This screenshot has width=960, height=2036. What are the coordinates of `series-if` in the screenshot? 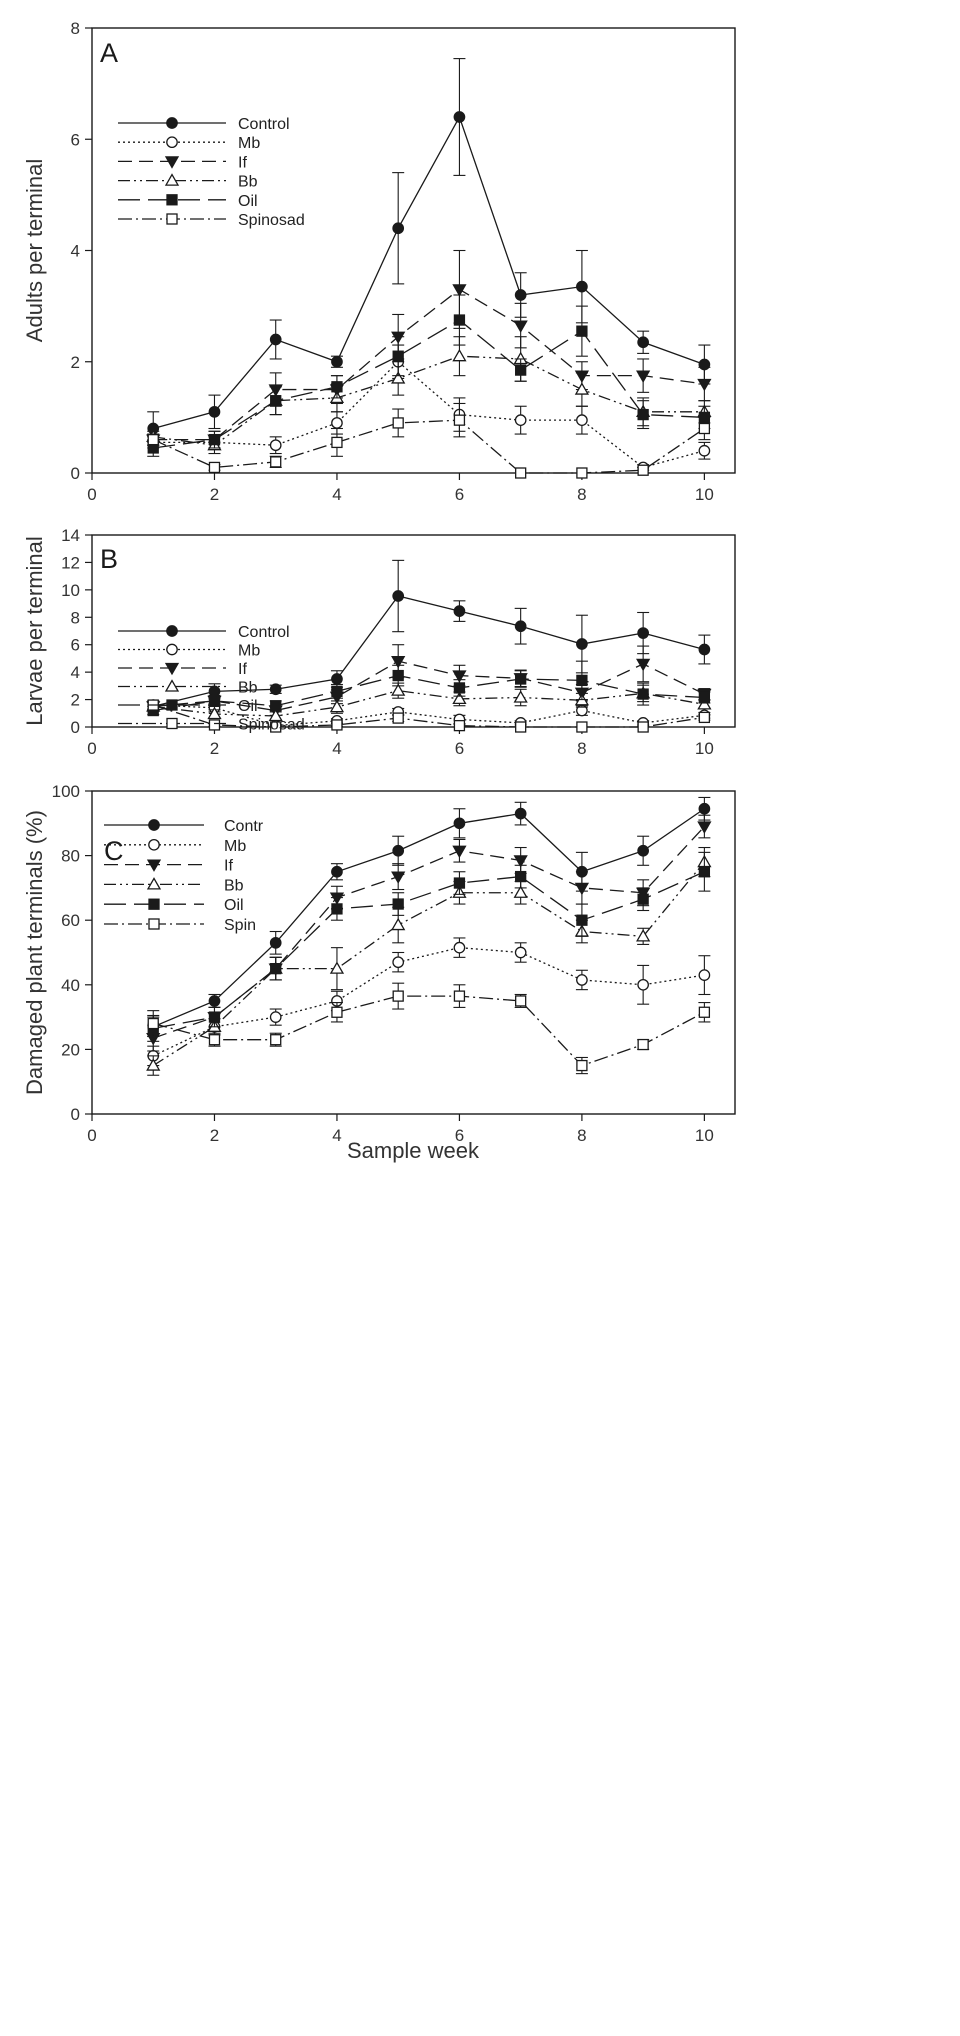 It's located at (429, 681).